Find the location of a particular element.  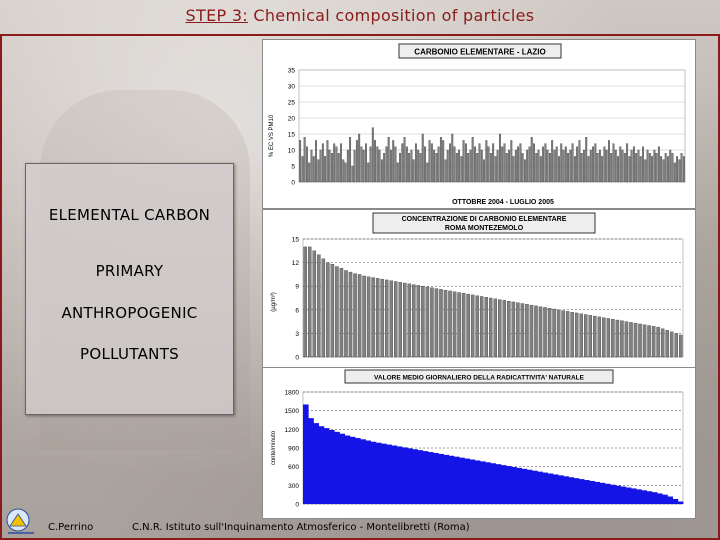

y-tick-label: 10 is located at coordinates (292, 151).